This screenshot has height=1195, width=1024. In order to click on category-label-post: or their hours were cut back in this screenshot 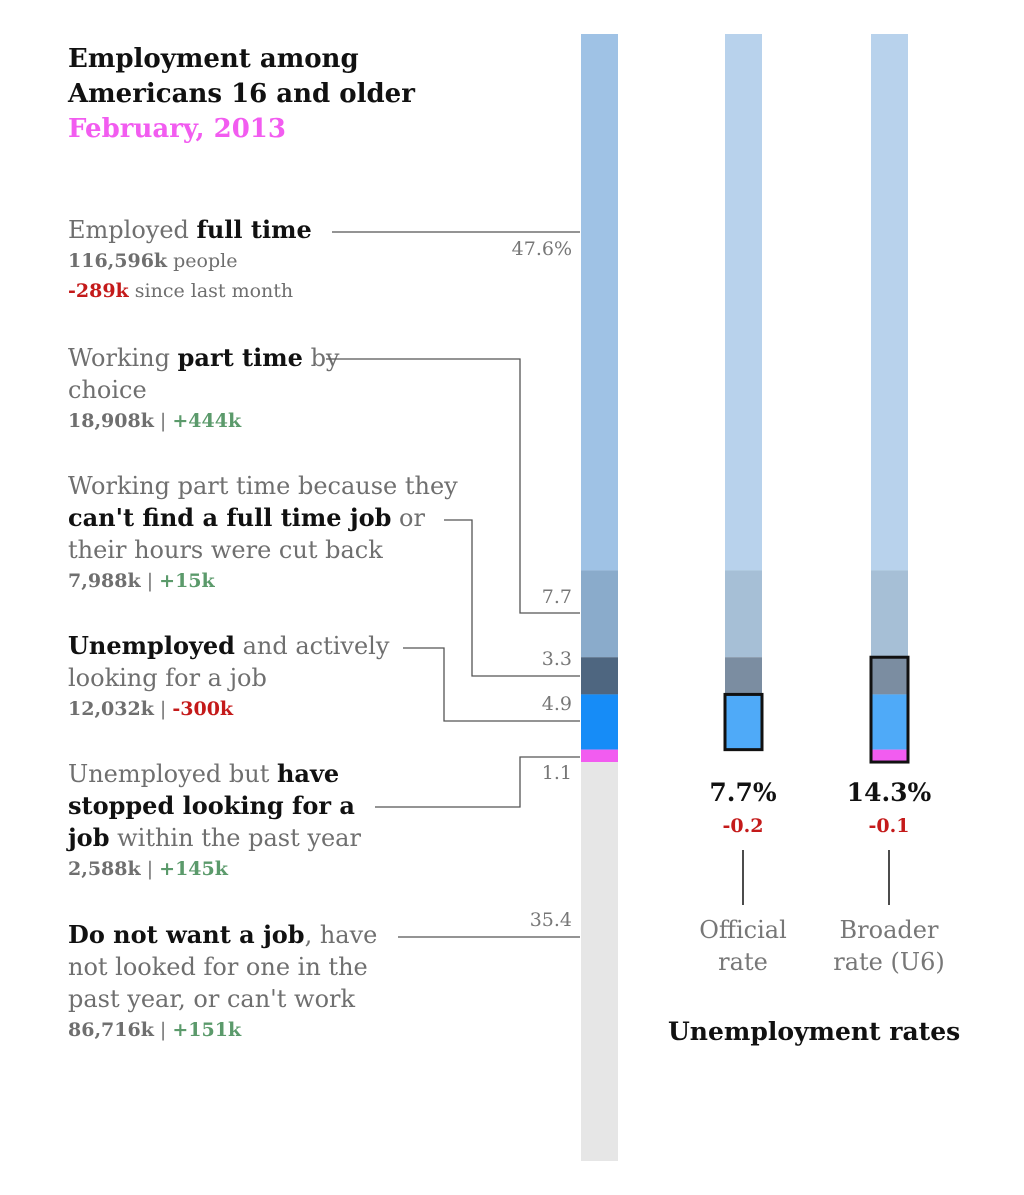, I will do `click(246, 534)`.